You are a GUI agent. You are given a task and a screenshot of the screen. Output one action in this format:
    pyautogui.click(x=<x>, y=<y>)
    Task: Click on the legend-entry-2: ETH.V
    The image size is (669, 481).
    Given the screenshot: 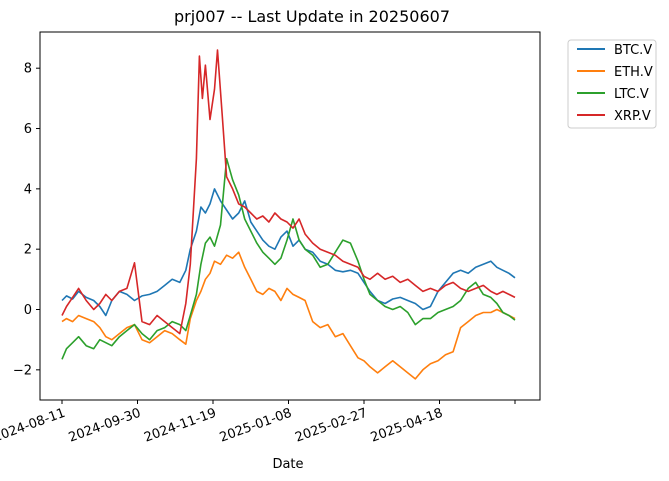 What is the action you would take?
    pyautogui.click(x=615, y=72)
    